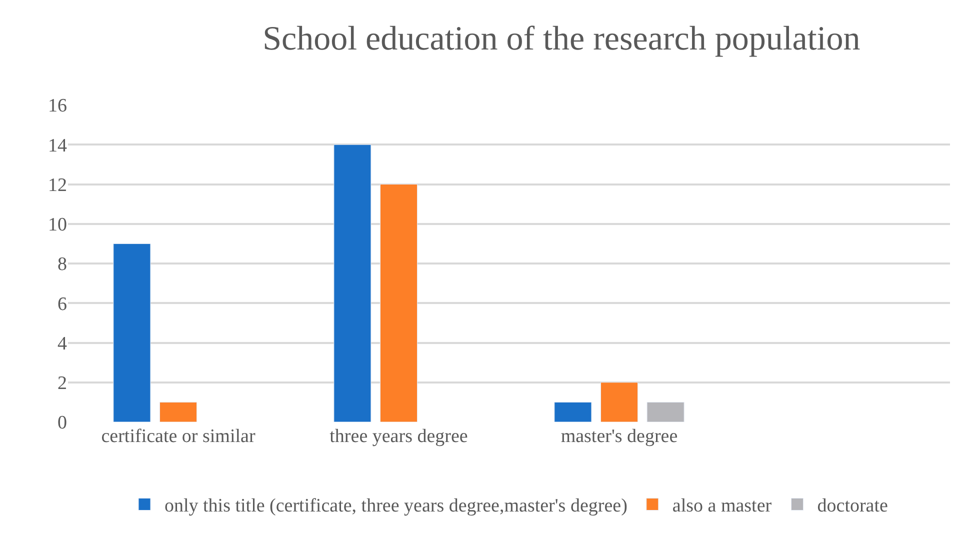 The width and height of the screenshot is (968, 536). Describe the element at coordinates (396, 506) in the screenshot. I see `legend-label: only this title (certificate, three years degree,master's degree)` at that location.